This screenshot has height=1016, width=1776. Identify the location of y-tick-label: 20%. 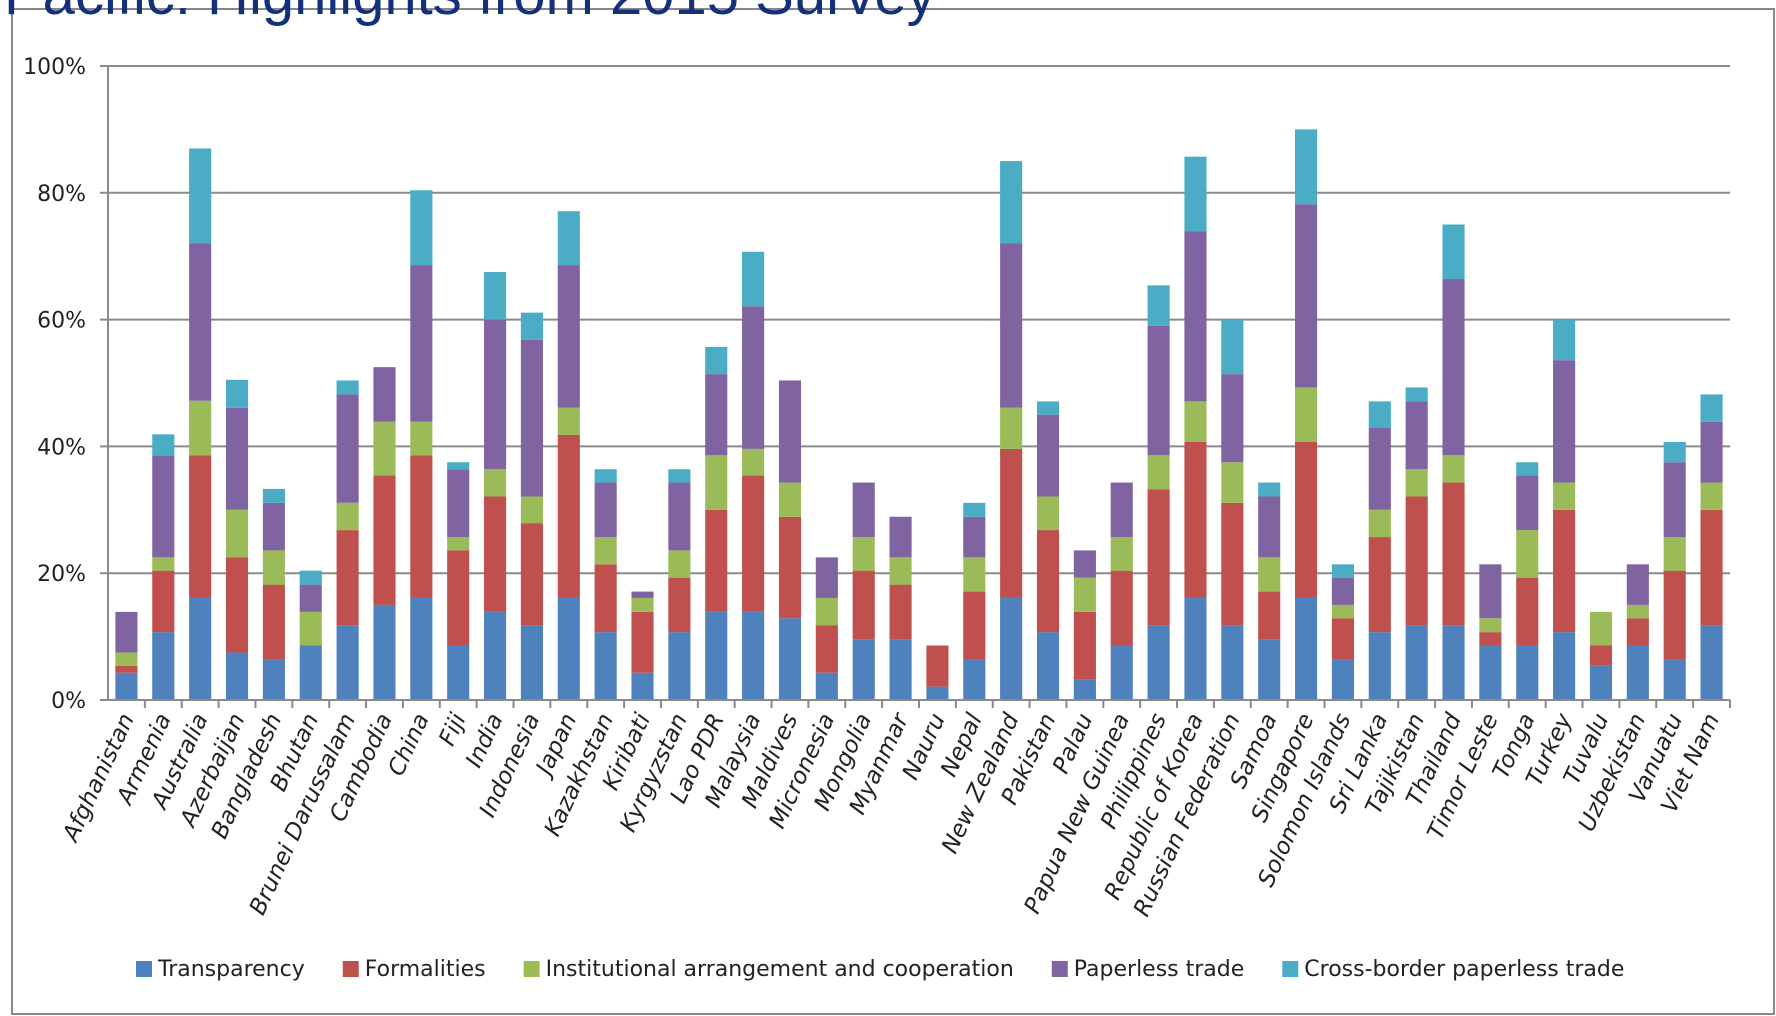
(61, 574).